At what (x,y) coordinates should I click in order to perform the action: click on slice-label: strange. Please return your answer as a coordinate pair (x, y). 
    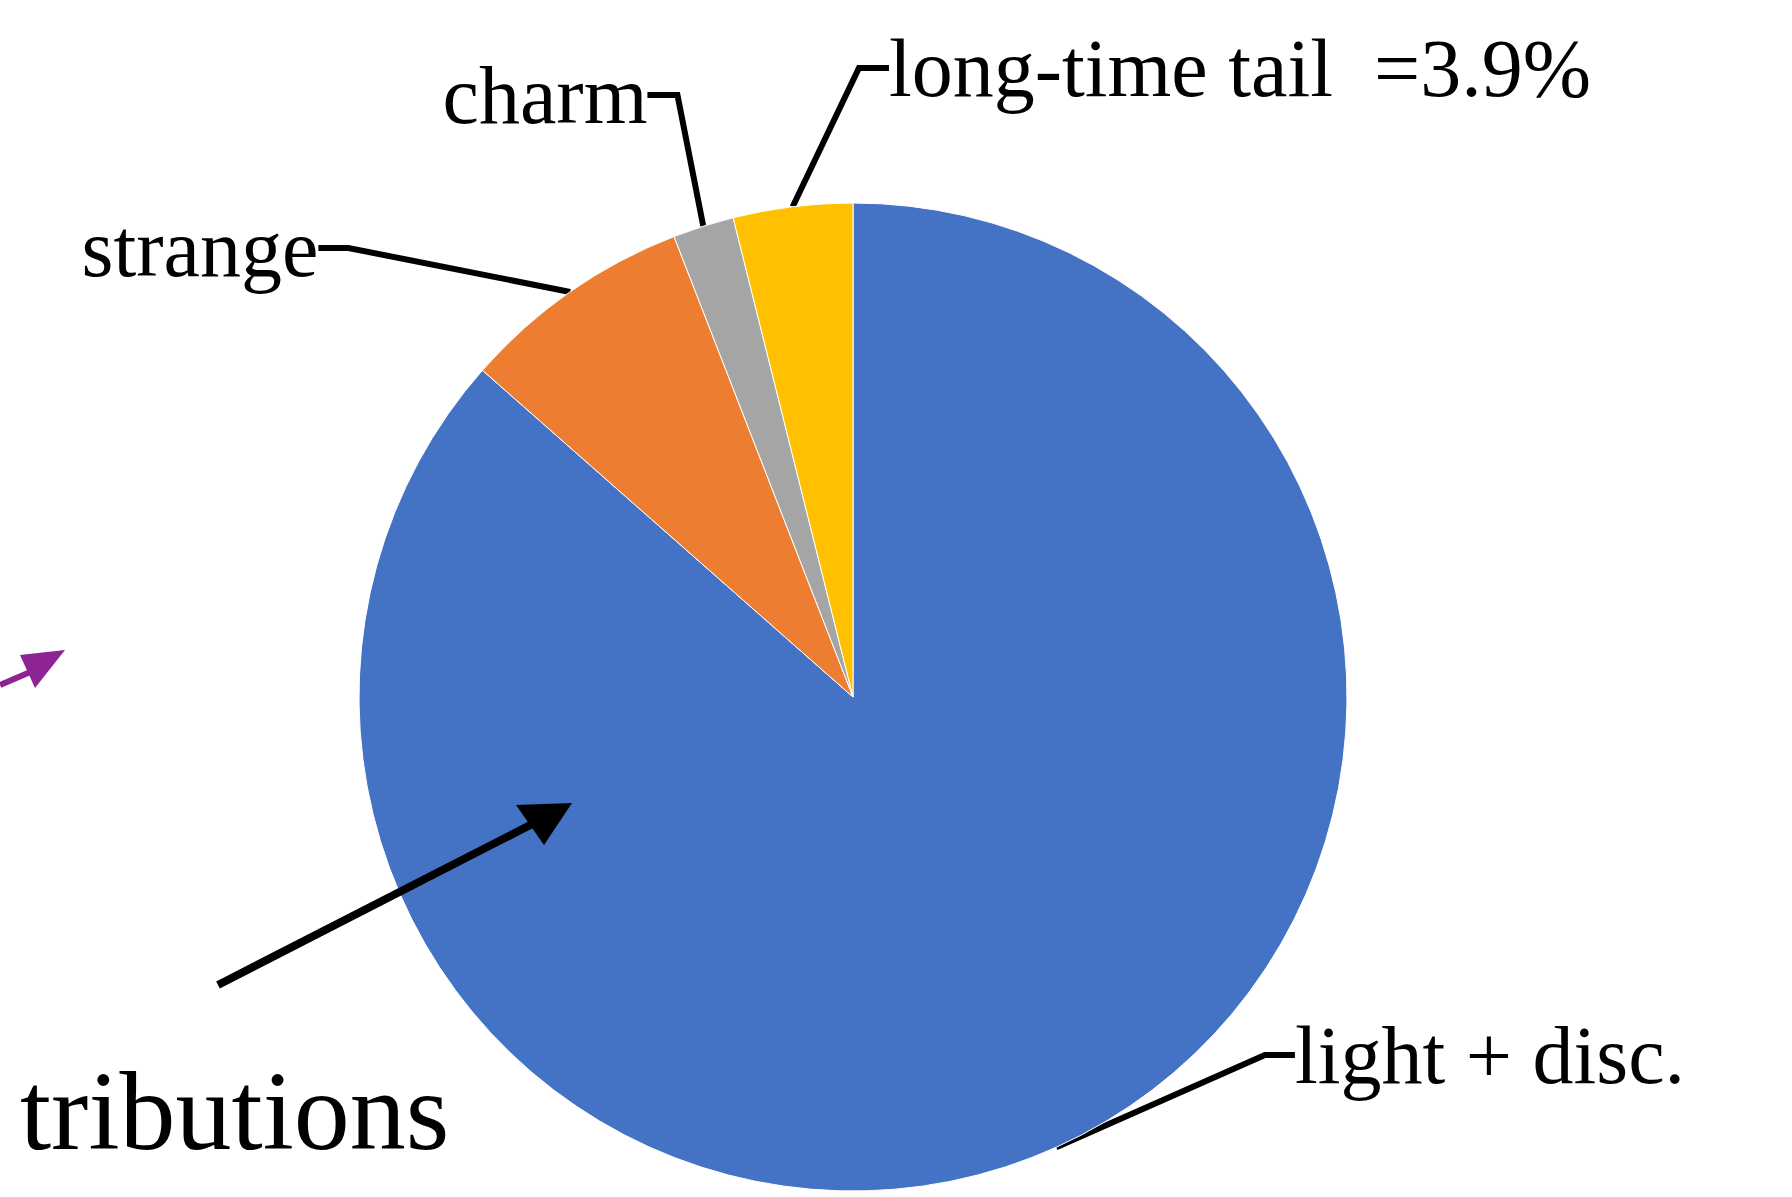
    Looking at the image, I should click on (200, 248).